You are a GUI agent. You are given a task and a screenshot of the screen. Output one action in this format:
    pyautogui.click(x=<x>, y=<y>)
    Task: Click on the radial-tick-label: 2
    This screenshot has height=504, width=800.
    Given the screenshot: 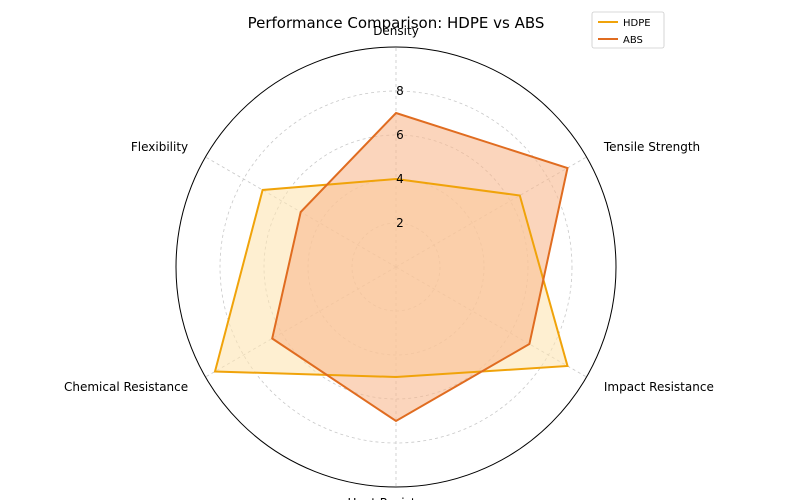 What is the action you would take?
    pyautogui.click(x=400, y=223)
    